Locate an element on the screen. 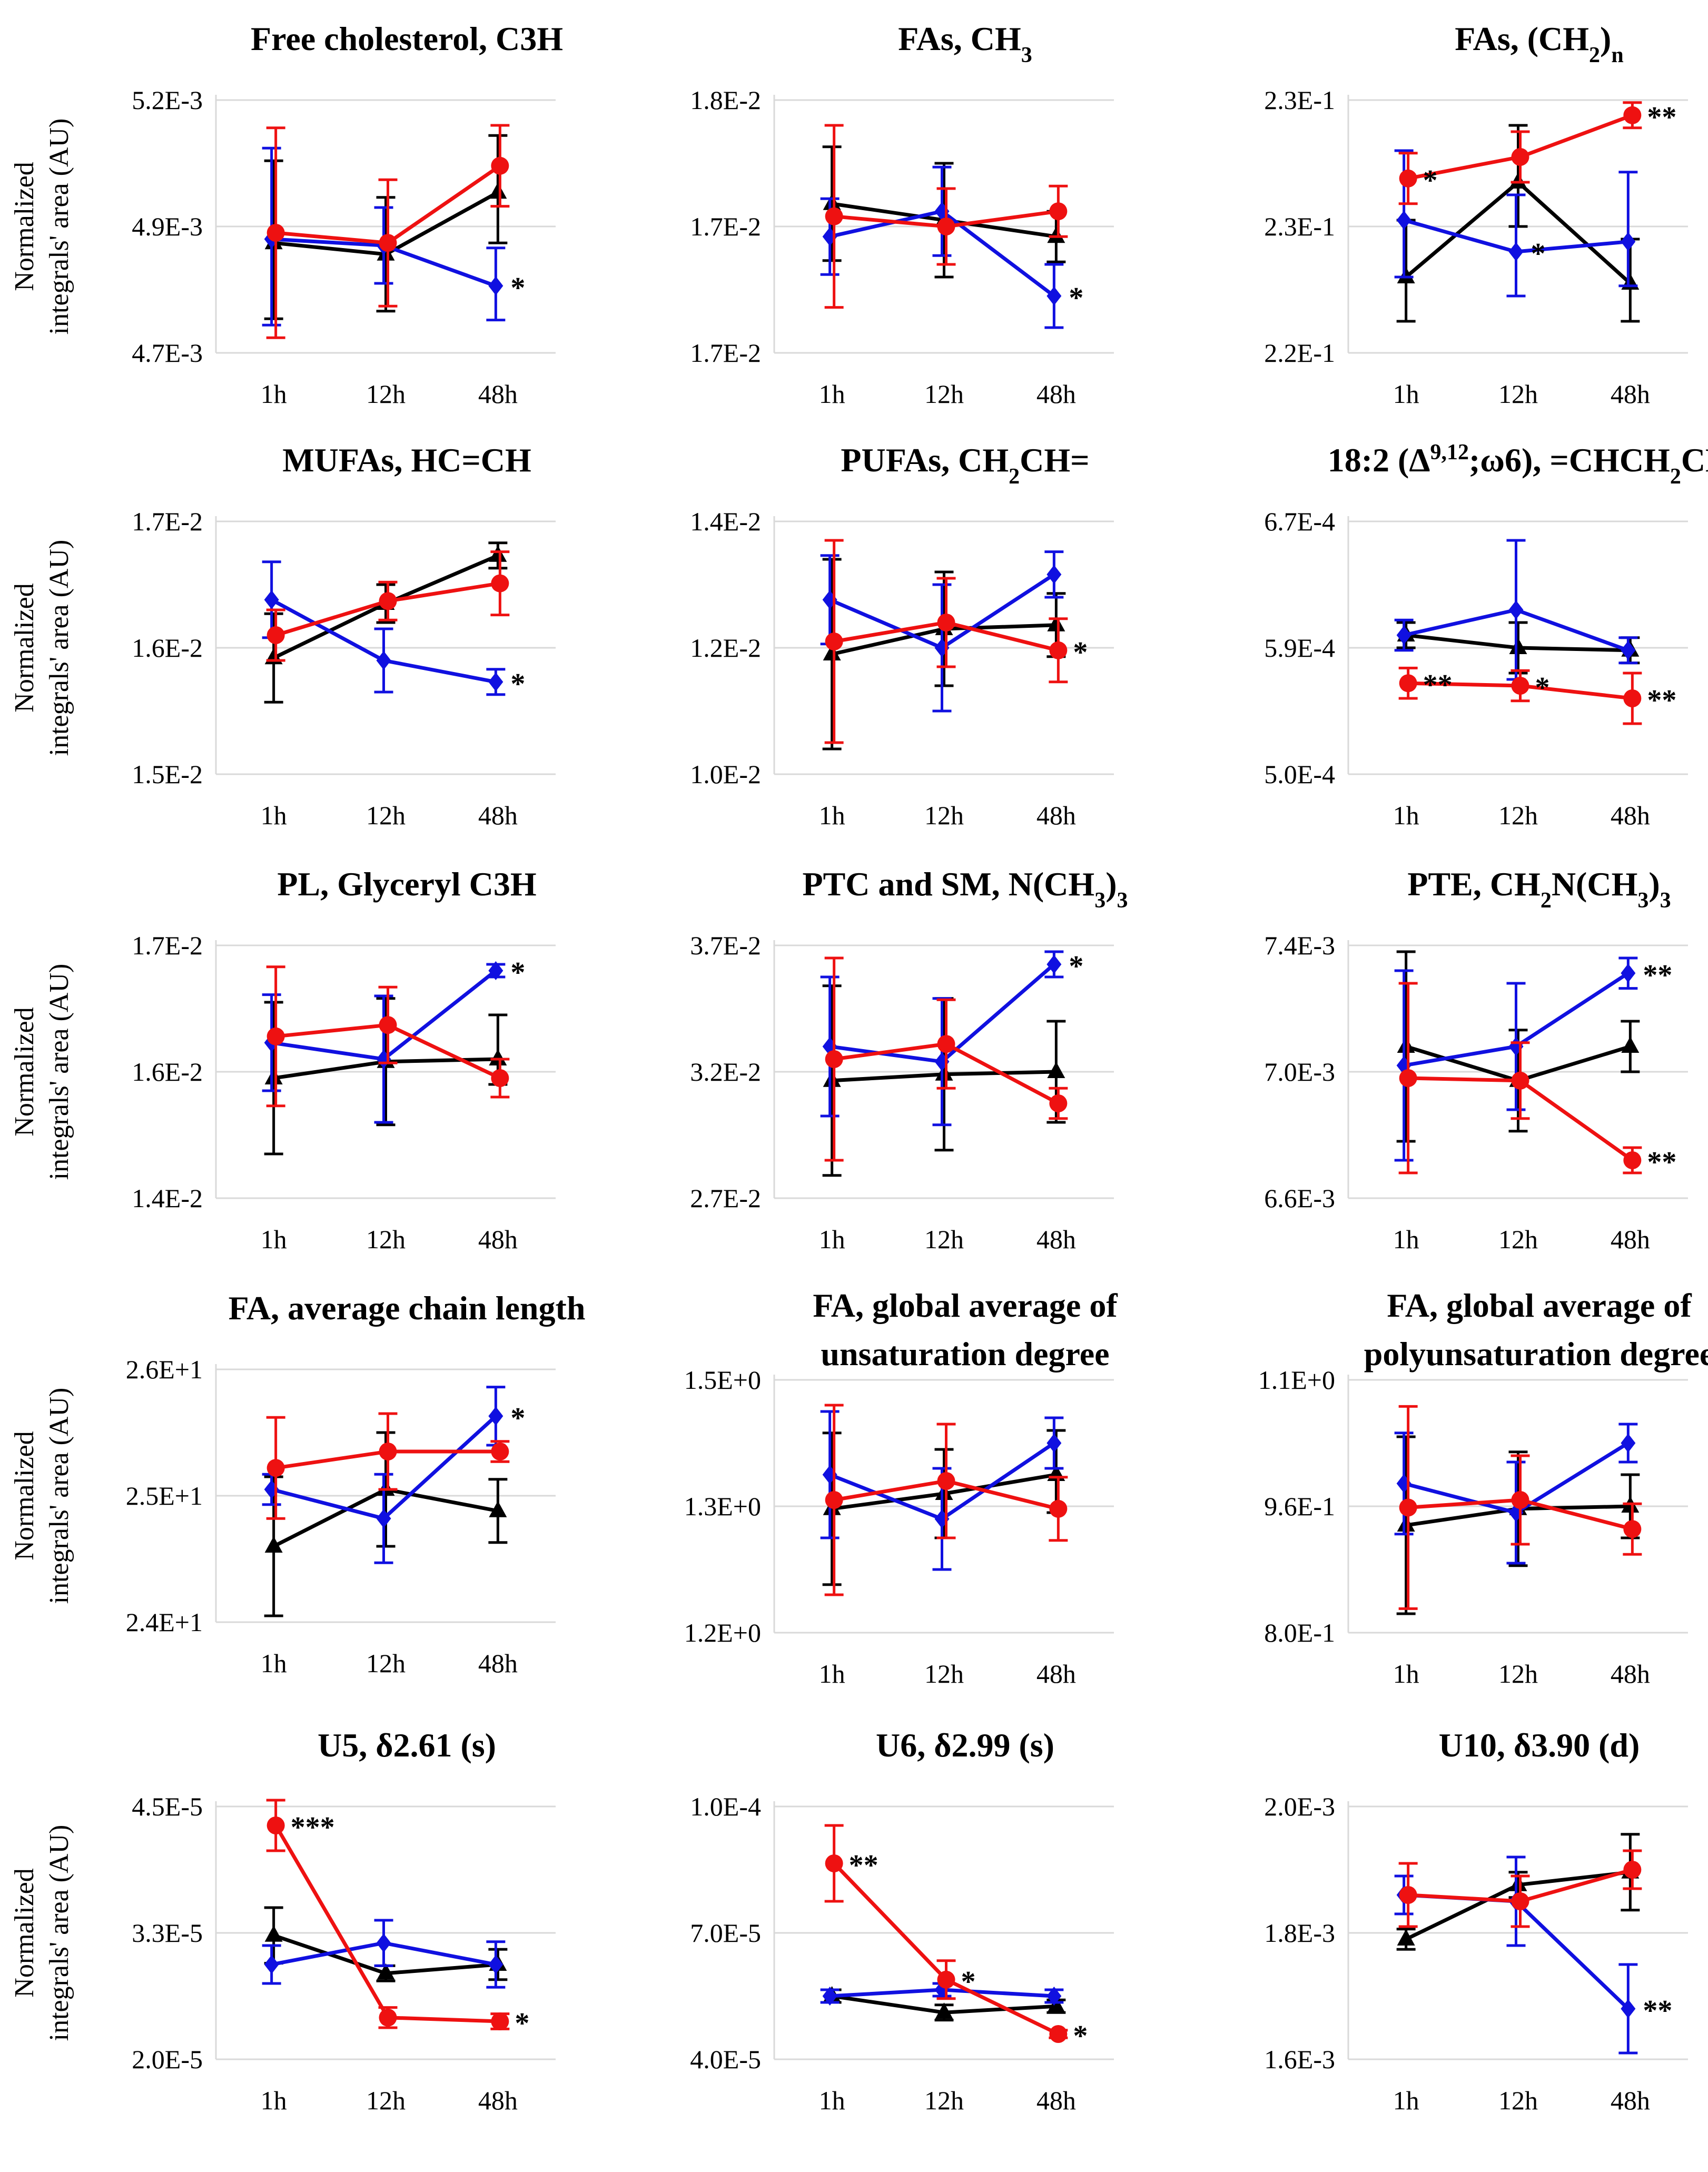 Image resolution: width=1708 pixels, height=2172 pixels. chart-title: FA, global average of is located at coordinates (965, 1305).